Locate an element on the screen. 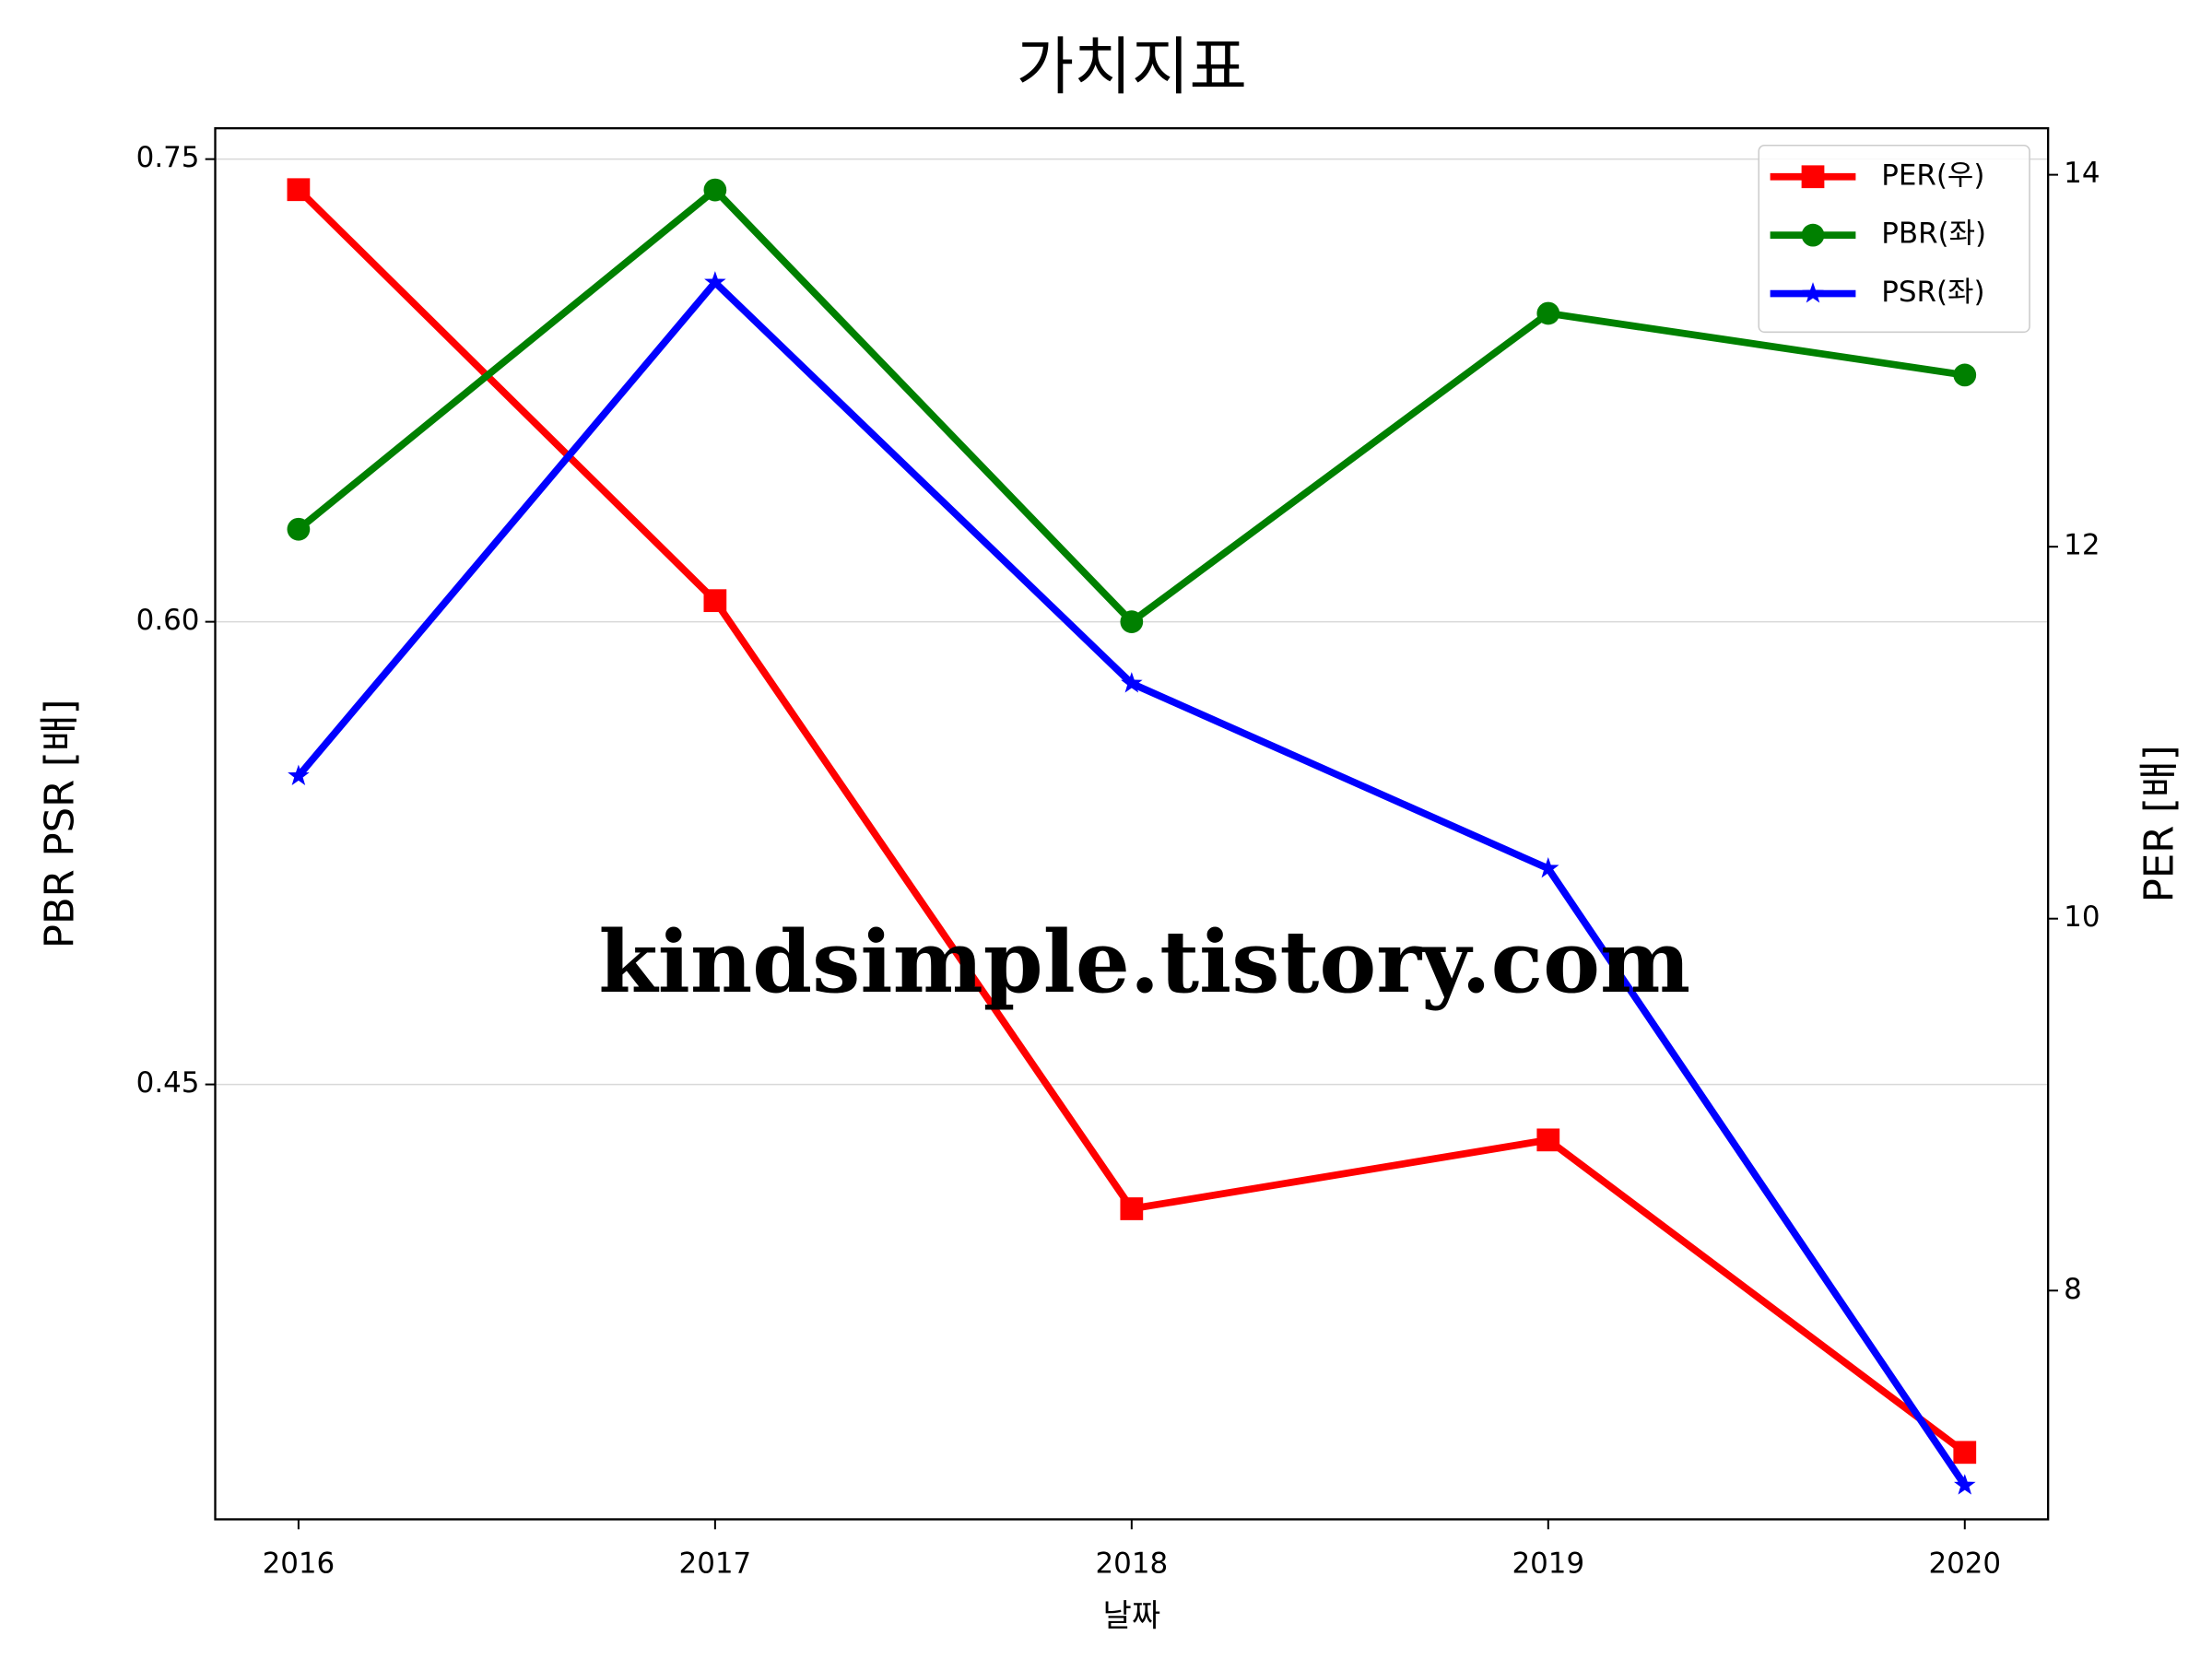 This screenshot has height=1659, width=2212. y2-tick-label: 8 is located at coordinates (2073, 1289).